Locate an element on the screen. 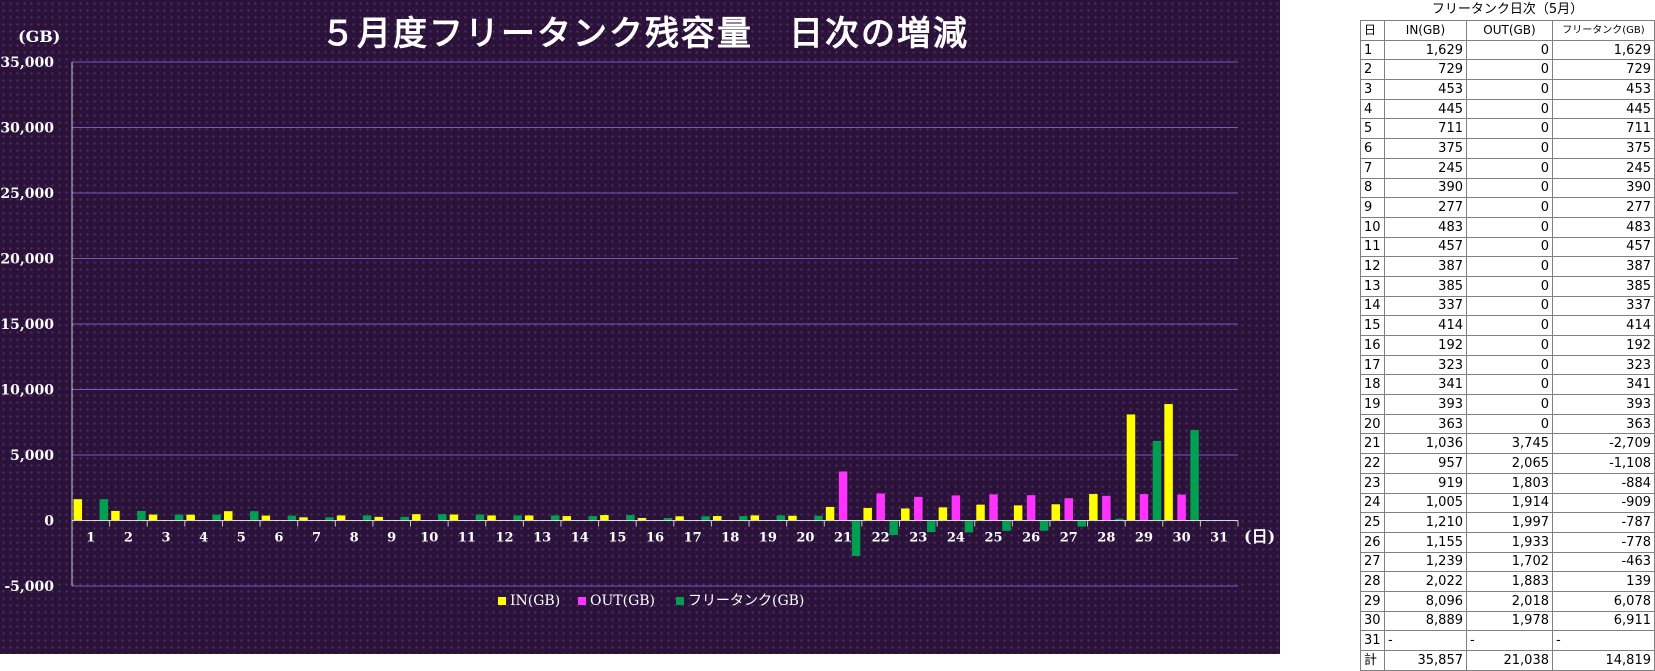  row-day: 24 is located at coordinates (1372, 503).